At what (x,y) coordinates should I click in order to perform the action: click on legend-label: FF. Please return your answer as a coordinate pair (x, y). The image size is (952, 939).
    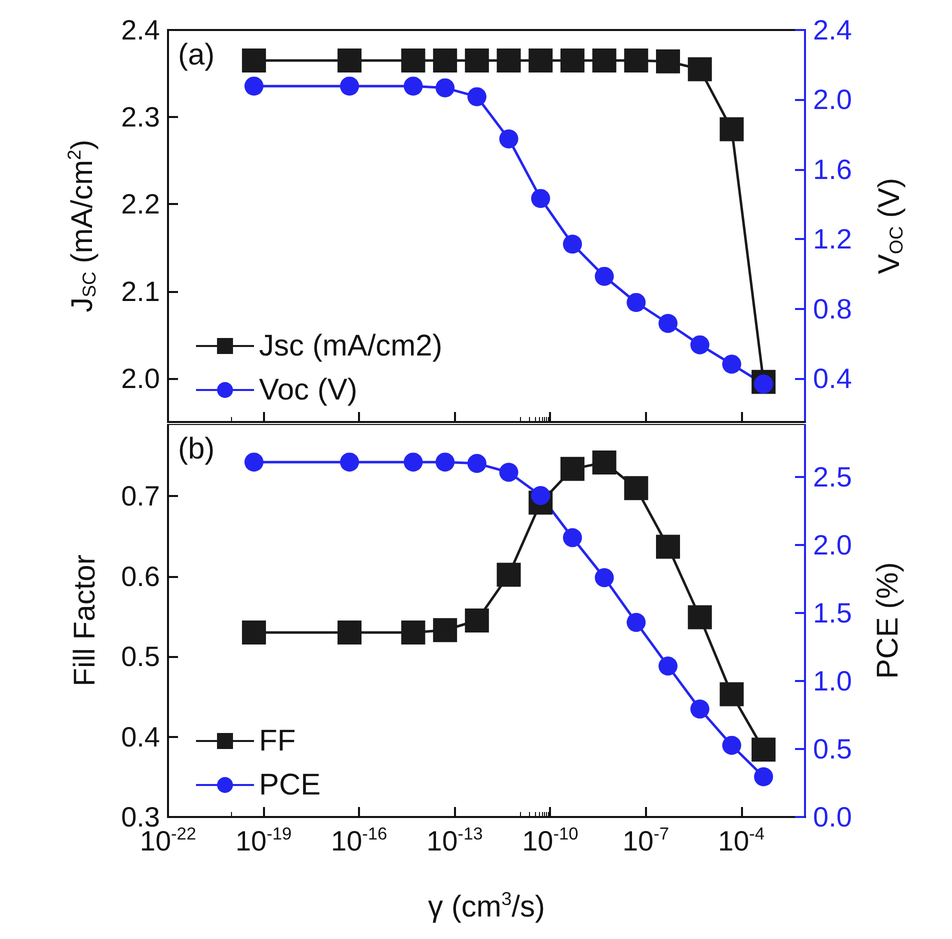
    Looking at the image, I should click on (277, 741).